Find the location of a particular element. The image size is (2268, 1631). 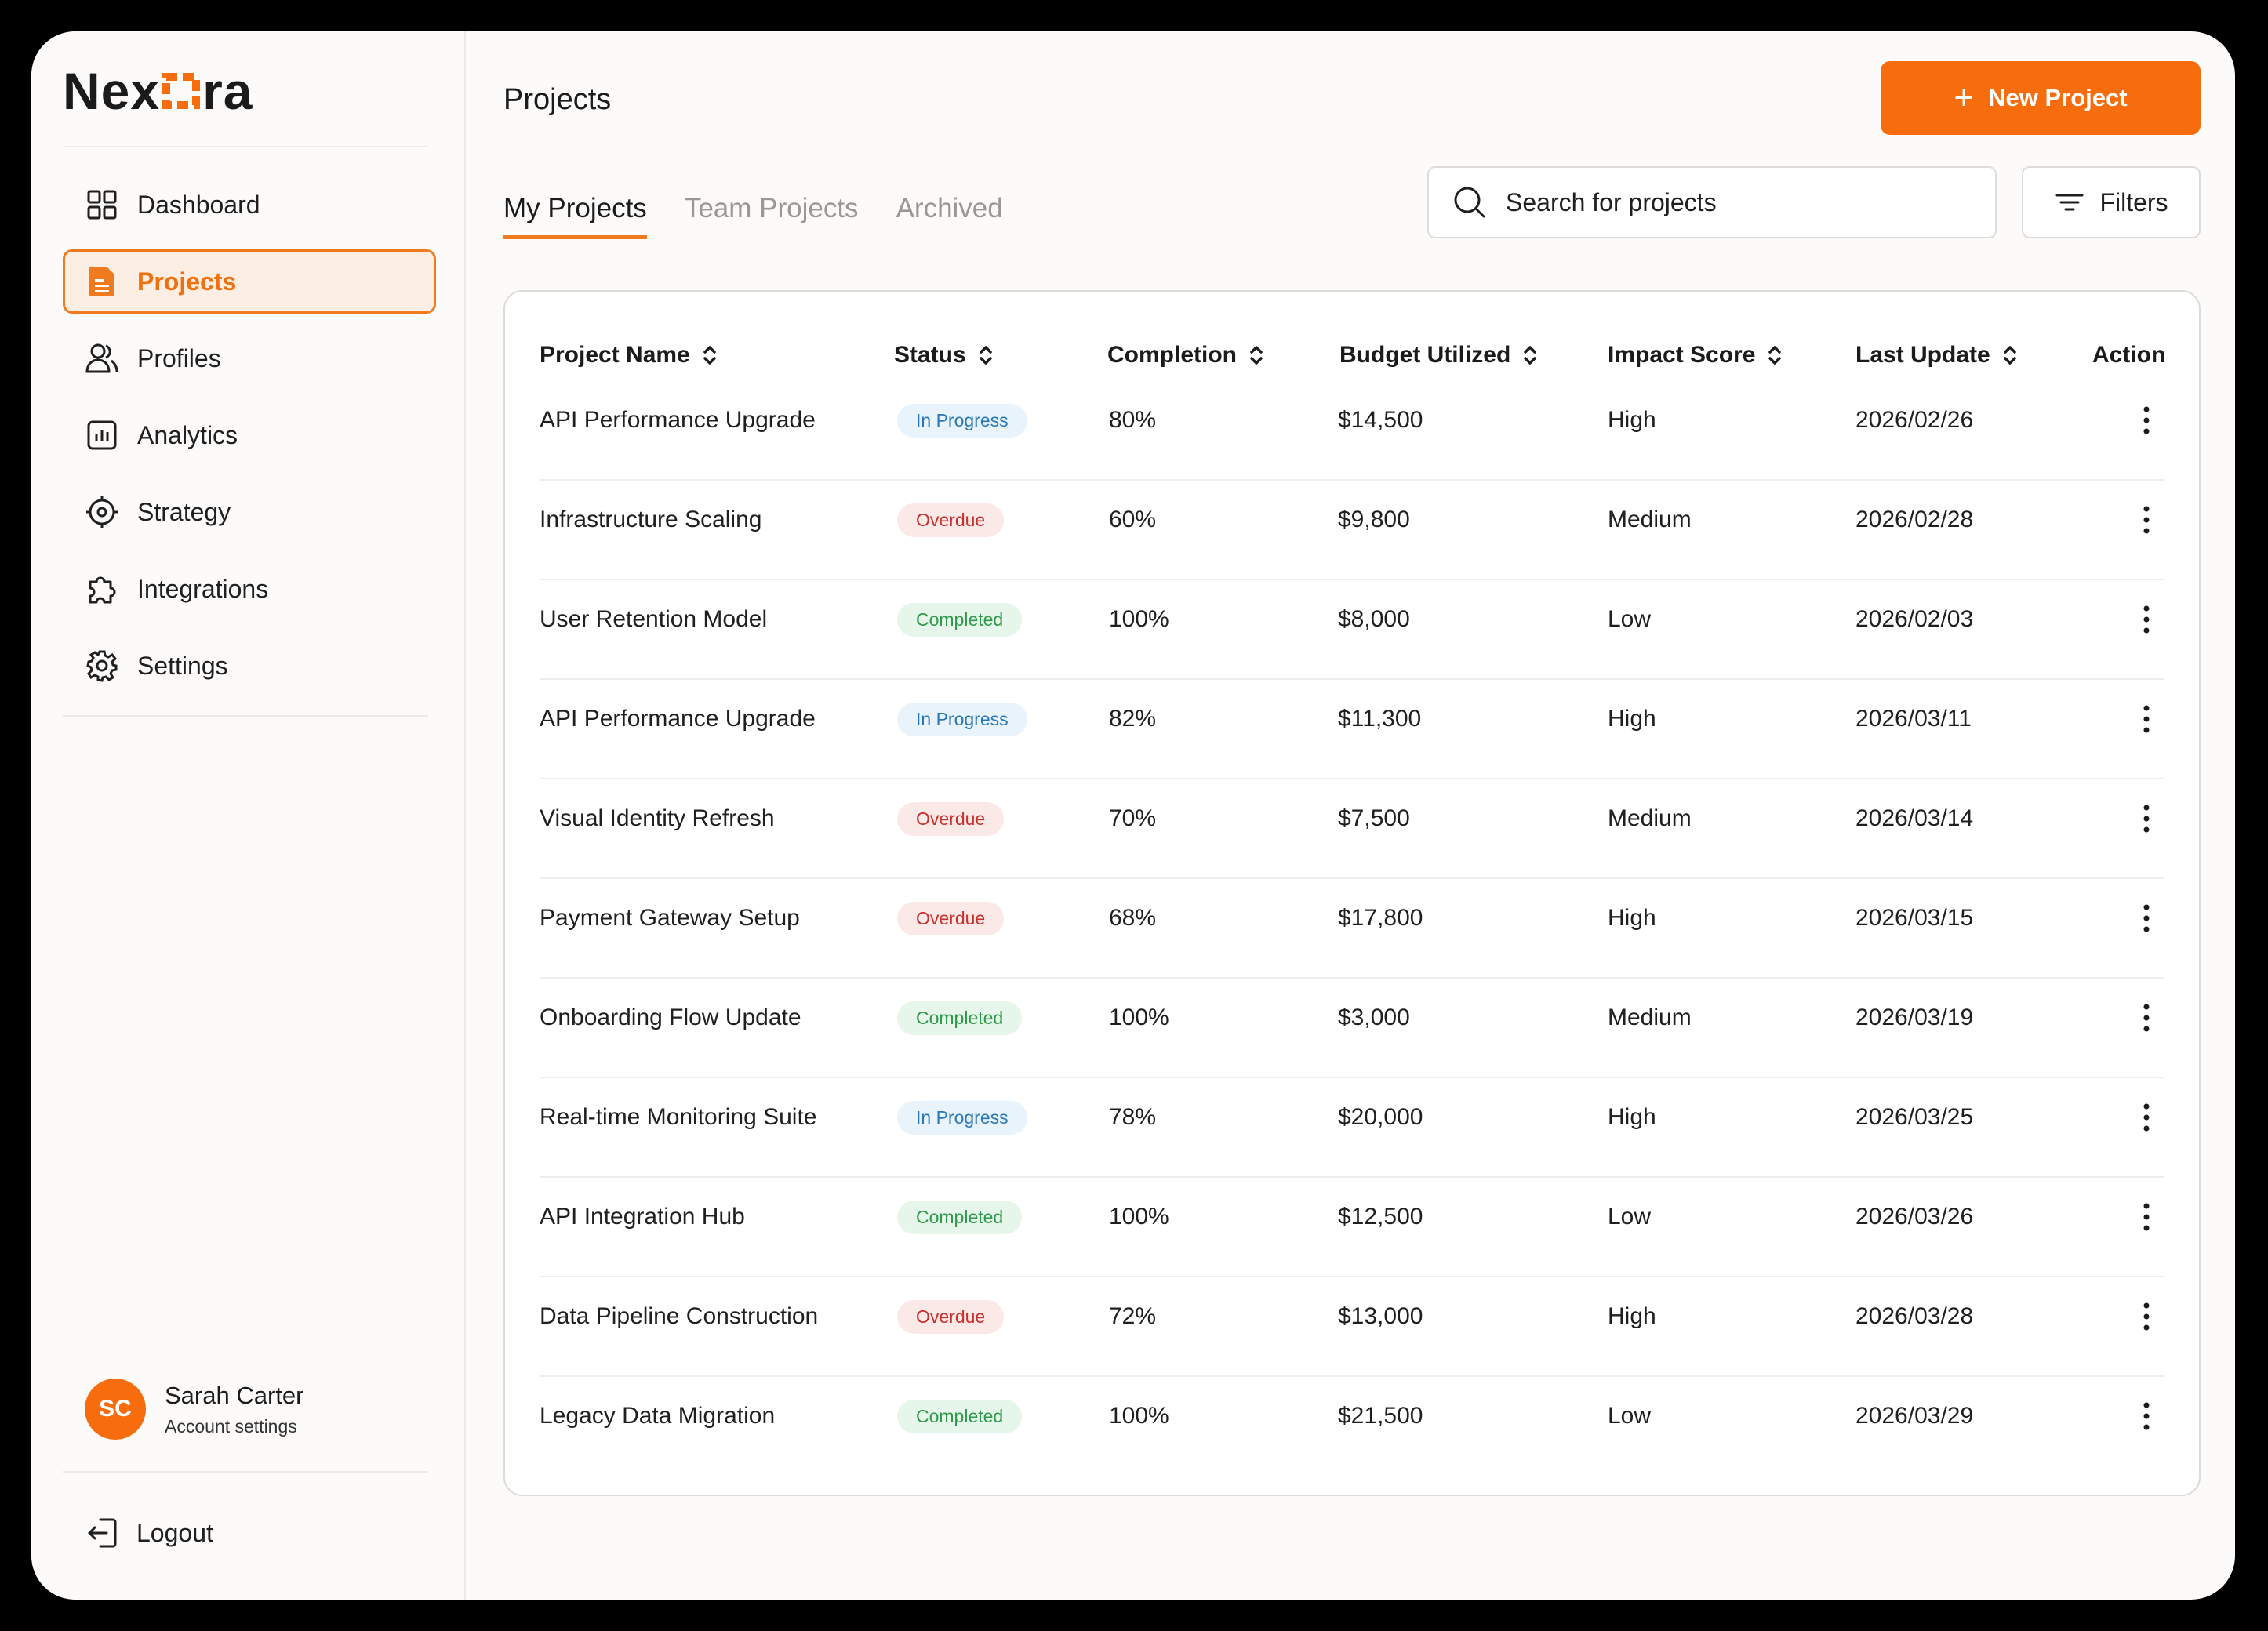

sidebar-item-analytics: Analytics is located at coordinates (249, 435).